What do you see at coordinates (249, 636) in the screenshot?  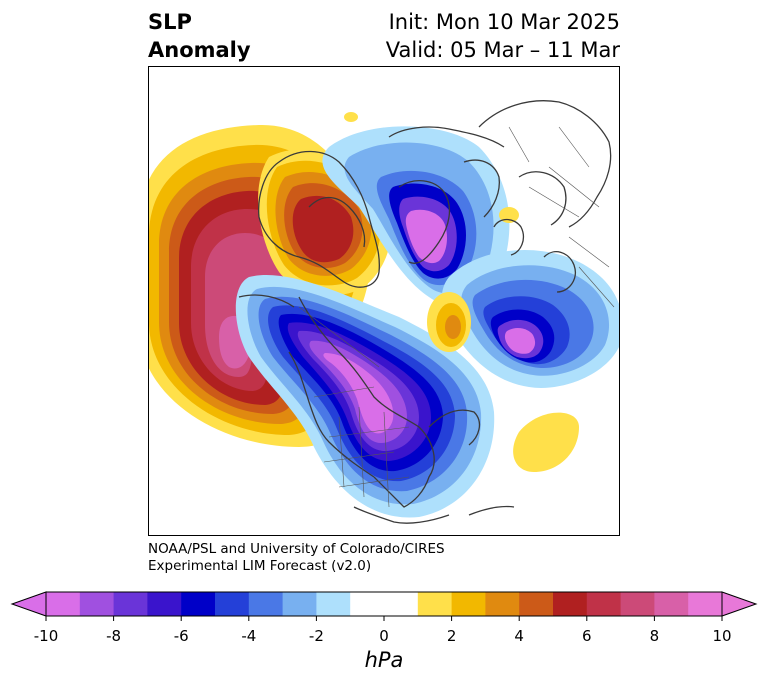 I see `colorbar-tick-label: -4` at bounding box center [249, 636].